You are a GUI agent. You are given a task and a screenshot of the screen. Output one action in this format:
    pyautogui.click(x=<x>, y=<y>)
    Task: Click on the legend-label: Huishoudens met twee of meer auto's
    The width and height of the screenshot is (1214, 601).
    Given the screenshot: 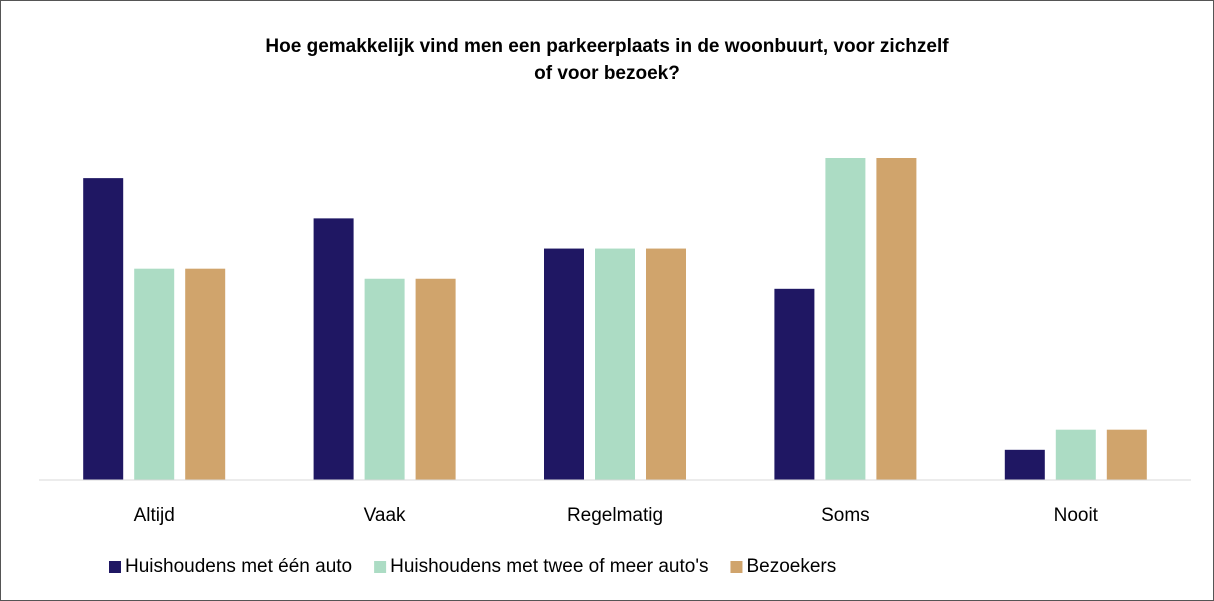 What is the action you would take?
    pyautogui.click(x=549, y=566)
    